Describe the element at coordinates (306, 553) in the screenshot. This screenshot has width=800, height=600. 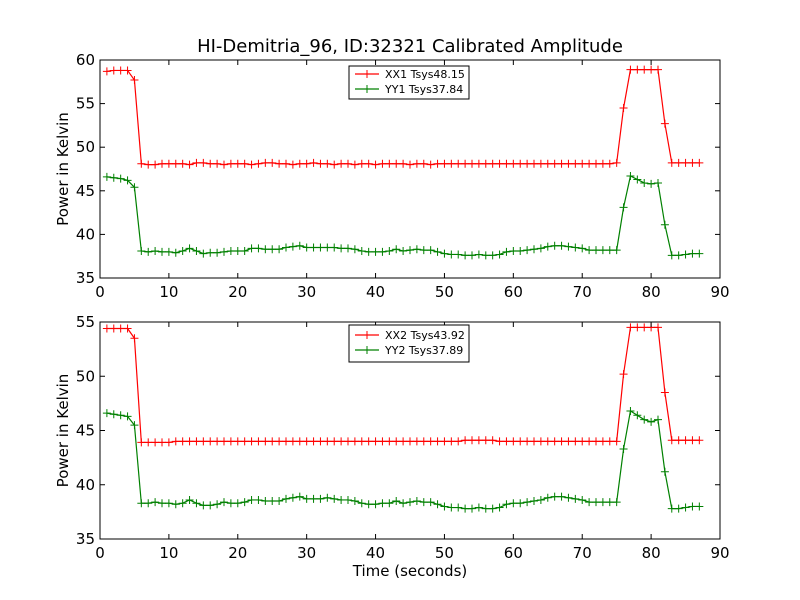
I see `x-tick-label: 30` at that location.